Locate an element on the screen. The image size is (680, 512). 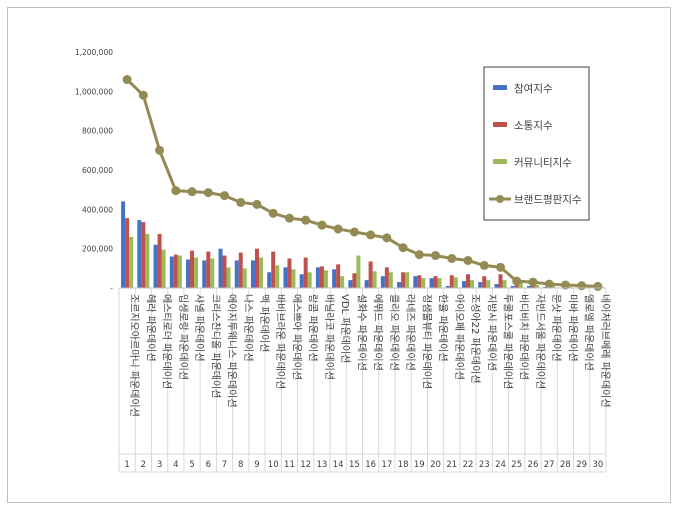
y-tick-label: 200,000 is located at coordinates (97, 249).